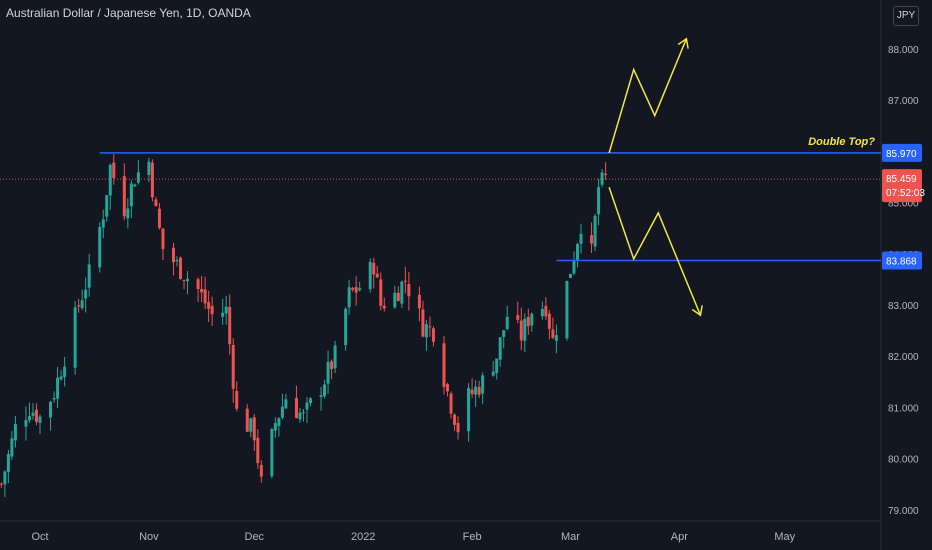  What do you see at coordinates (841, 142) in the screenshot?
I see `annotation-label: Double Top?` at bounding box center [841, 142].